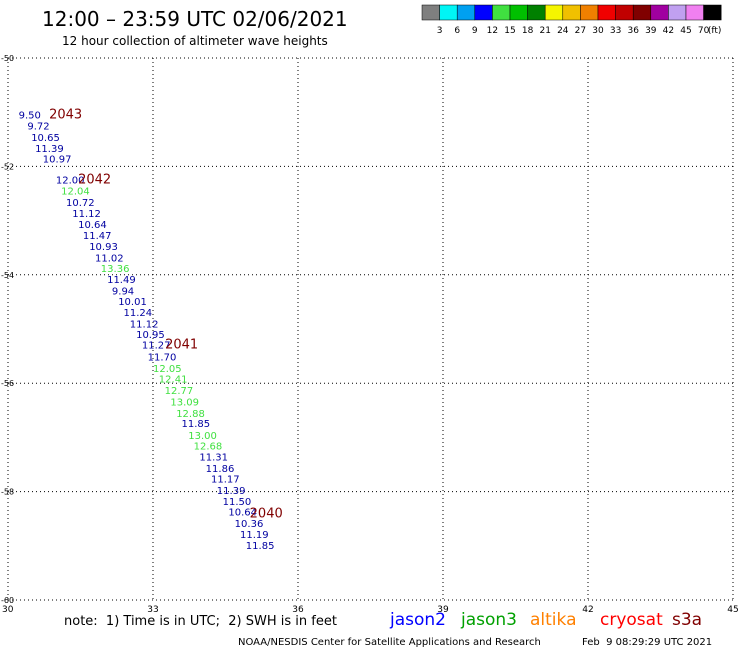 The image size is (740, 650). What do you see at coordinates (732, 610) in the screenshot?
I see `x-tick-label: 45` at bounding box center [732, 610].